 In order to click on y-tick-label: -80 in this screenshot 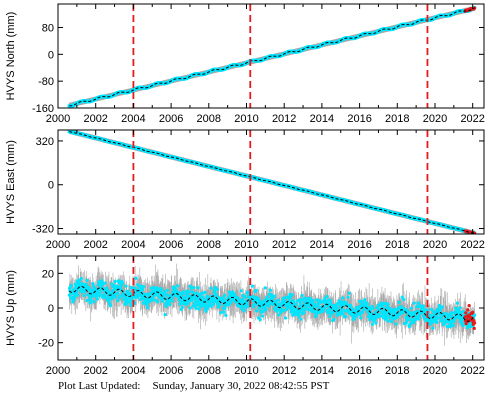, I will do `click(46, 82)`.